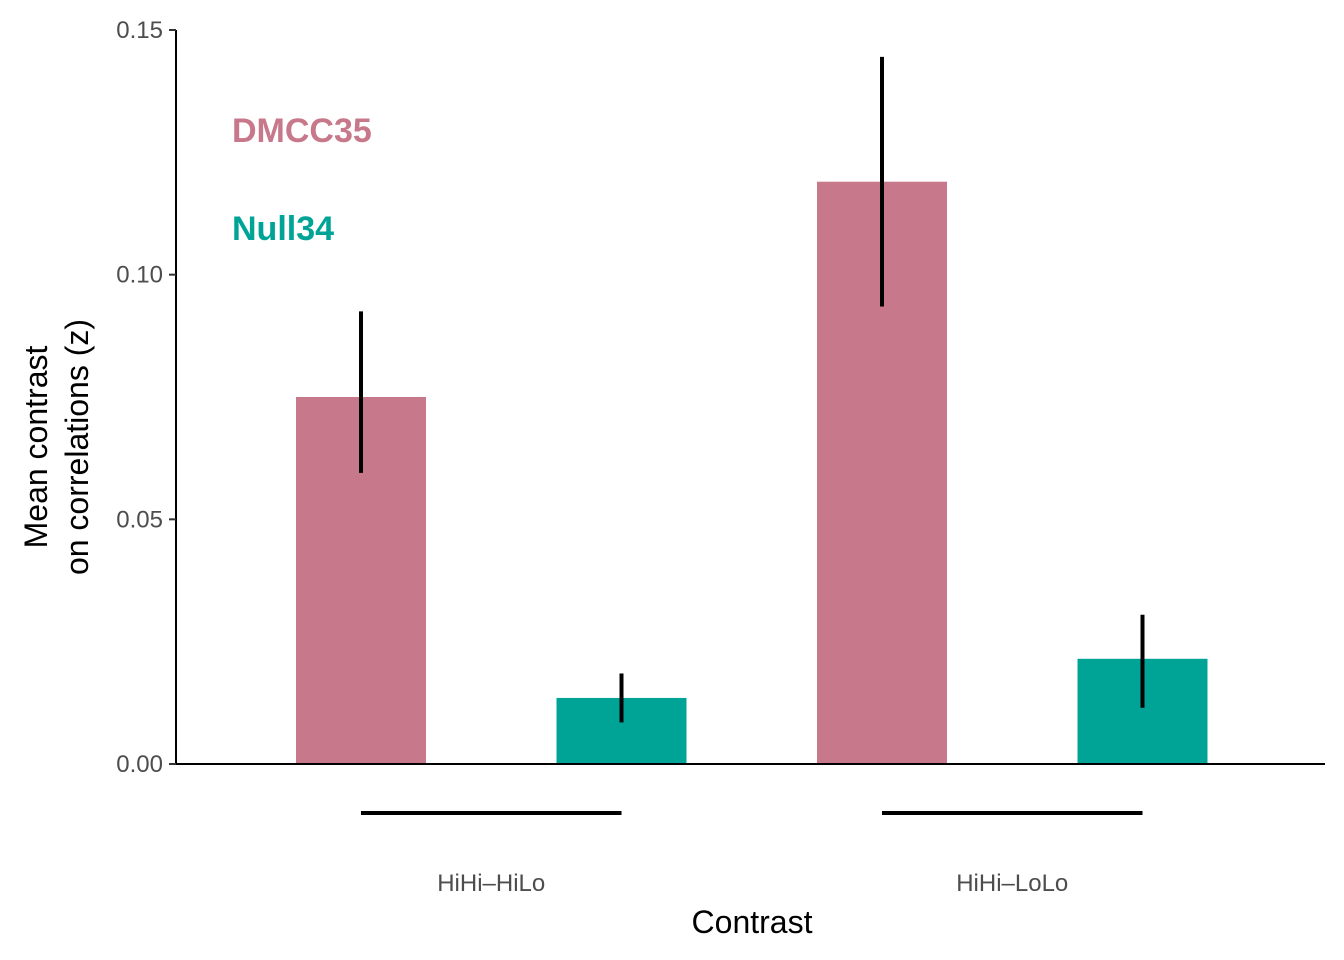 The height and width of the screenshot is (960, 1344). What do you see at coordinates (139, 30) in the screenshot?
I see `y-tick-label: 0.15` at bounding box center [139, 30].